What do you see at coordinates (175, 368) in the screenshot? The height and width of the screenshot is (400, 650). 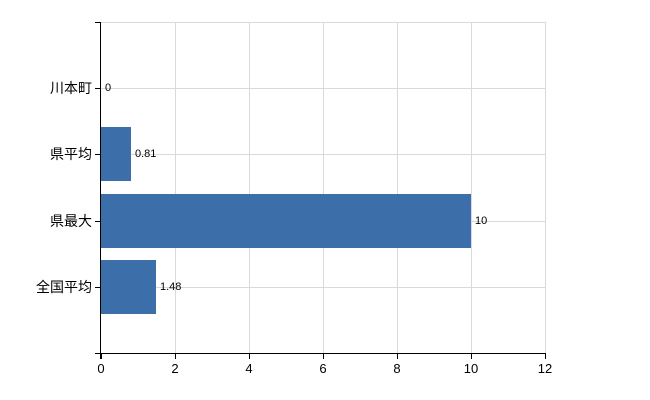 I see `x-tick-label: 2` at bounding box center [175, 368].